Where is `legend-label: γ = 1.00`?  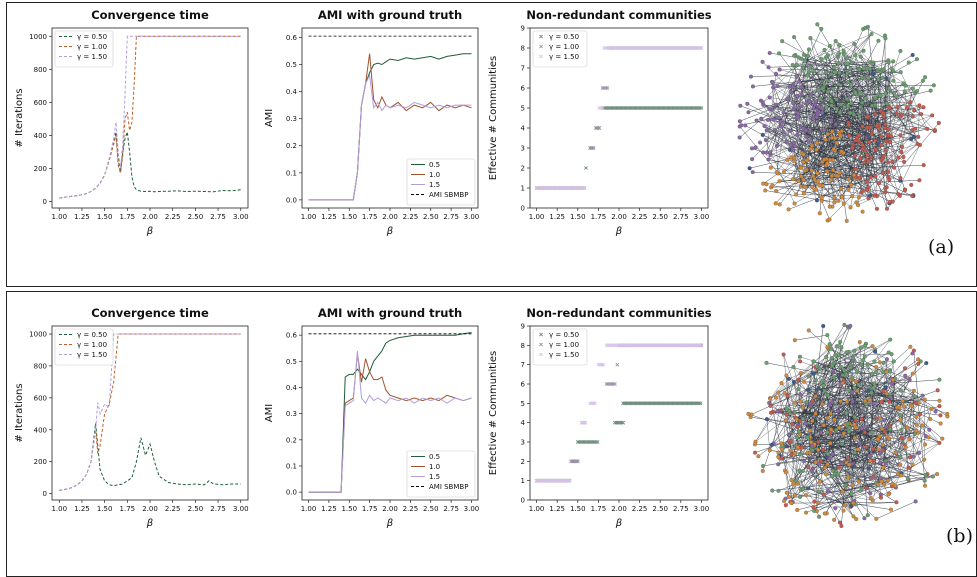 legend-label: γ = 1.00 is located at coordinates (564, 345).